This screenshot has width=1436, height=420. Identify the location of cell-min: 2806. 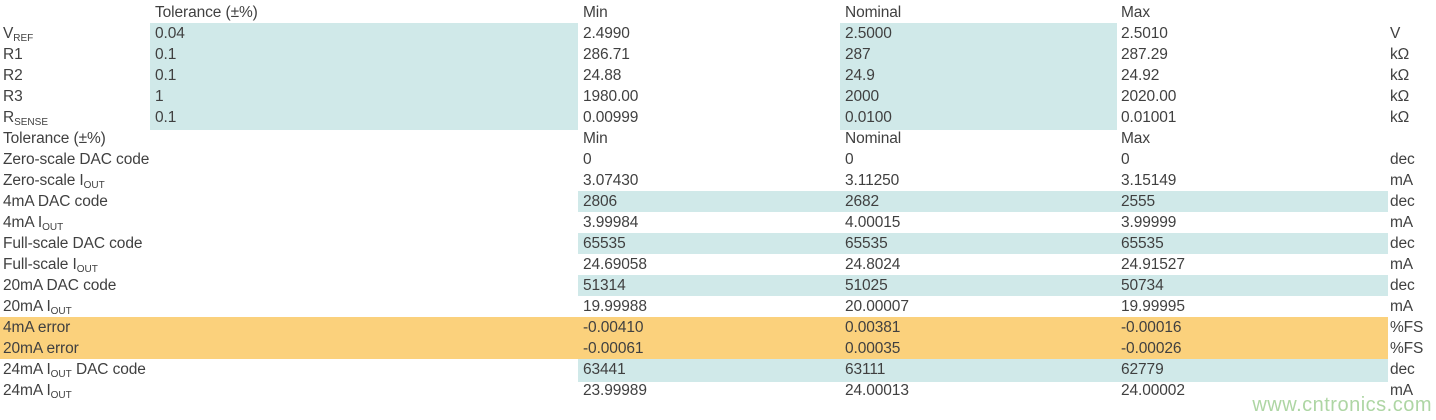
(709, 201).